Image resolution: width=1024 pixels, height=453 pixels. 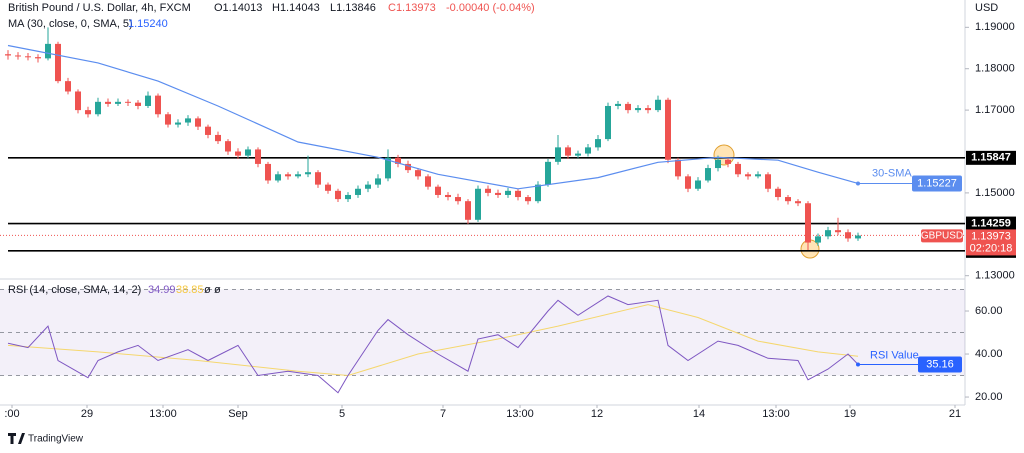 I want to click on branding: TradingView, so click(x=56, y=439).